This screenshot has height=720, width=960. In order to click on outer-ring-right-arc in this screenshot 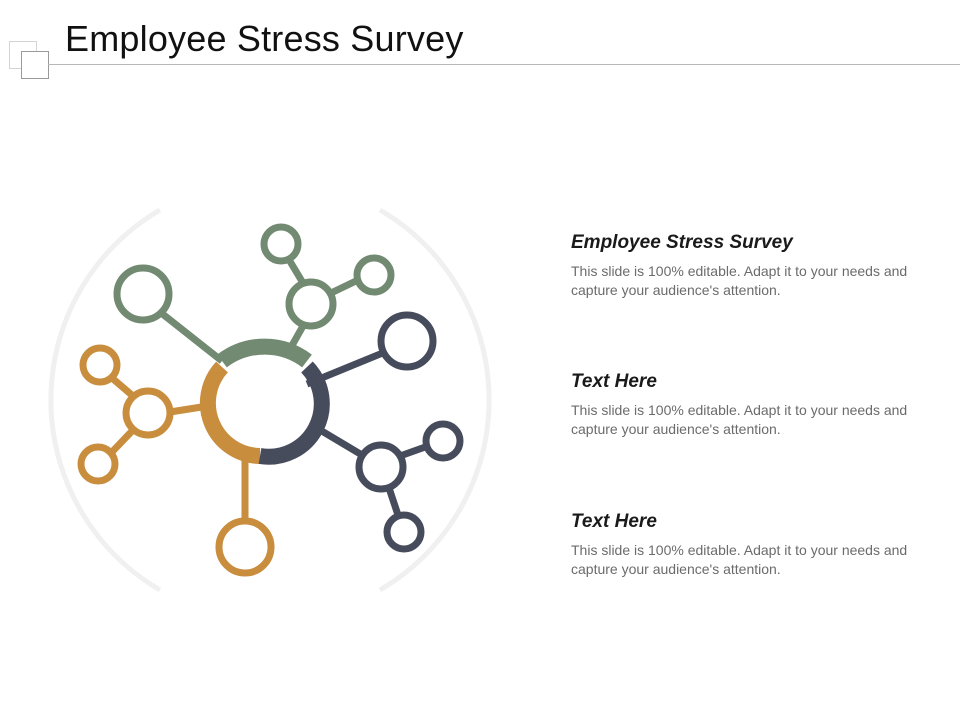, I will do `click(435, 400)`.